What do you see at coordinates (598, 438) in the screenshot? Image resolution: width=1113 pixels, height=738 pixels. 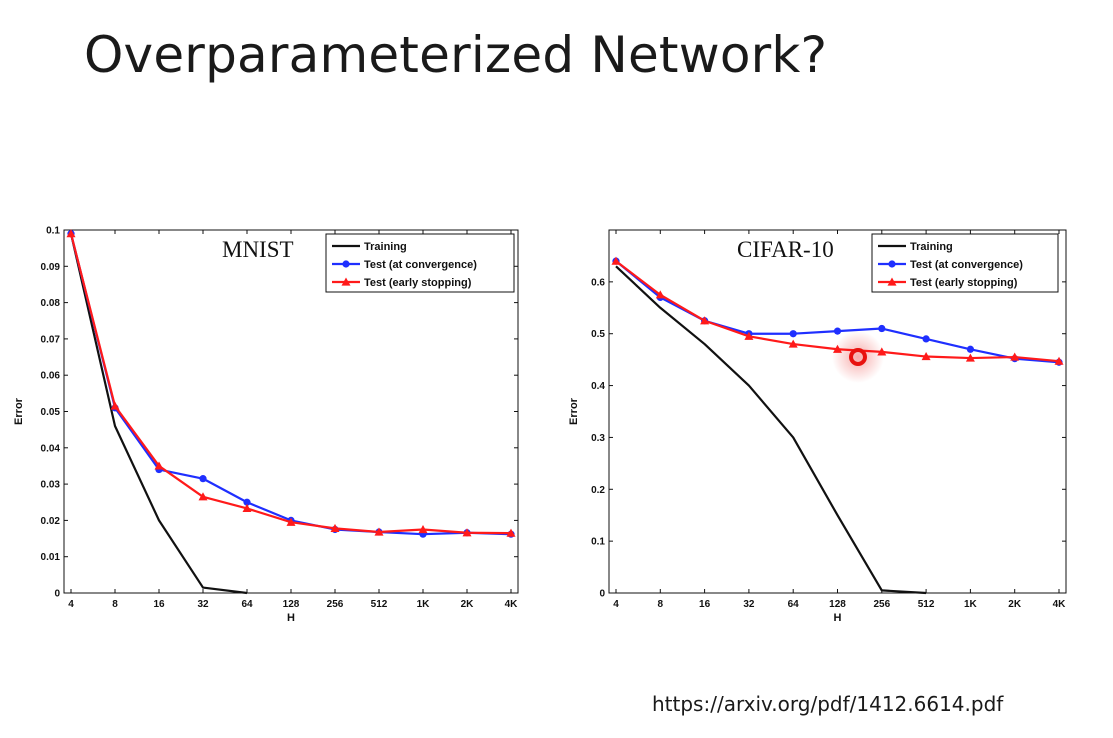 I see `y-tick-label: 0.3` at bounding box center [598, 438].